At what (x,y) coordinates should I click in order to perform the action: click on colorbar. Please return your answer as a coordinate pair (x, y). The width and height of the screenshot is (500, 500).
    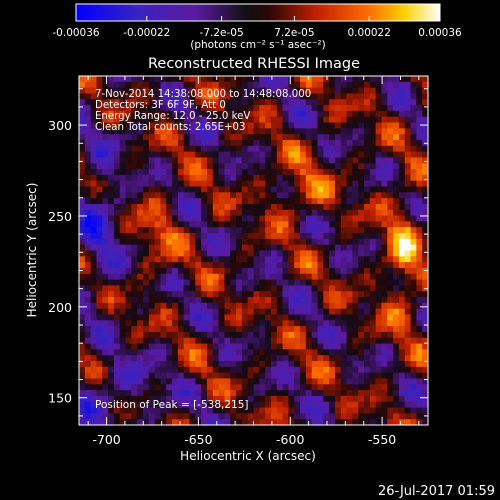
    Looking at the image, I should click on (258, 12).